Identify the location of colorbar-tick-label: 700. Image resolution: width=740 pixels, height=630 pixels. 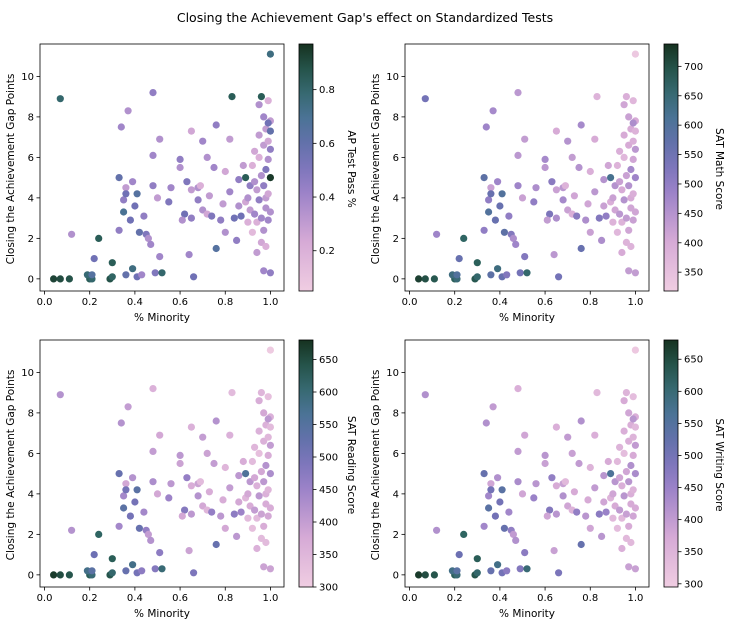
(693, 67).